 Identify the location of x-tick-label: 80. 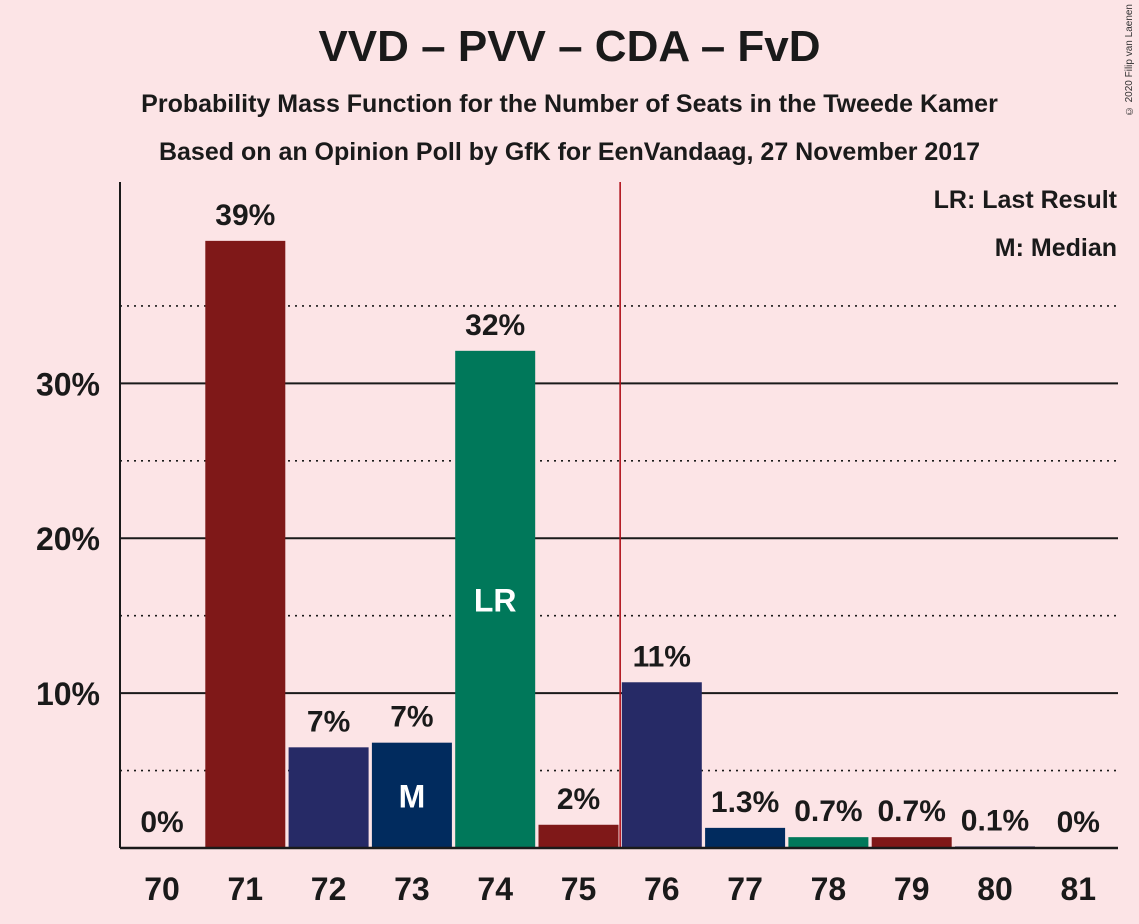
(995, 889).